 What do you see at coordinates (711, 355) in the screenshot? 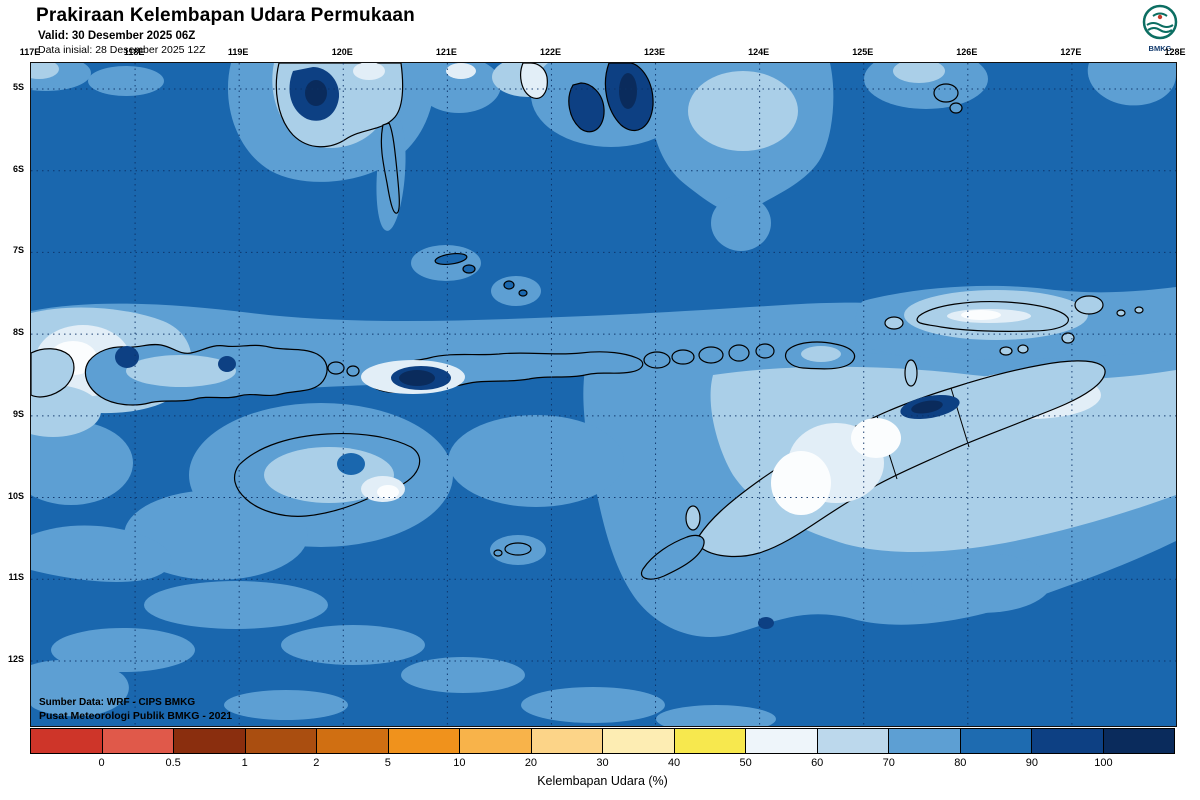
I see `island-lembata` at bounding box center [711, 355].